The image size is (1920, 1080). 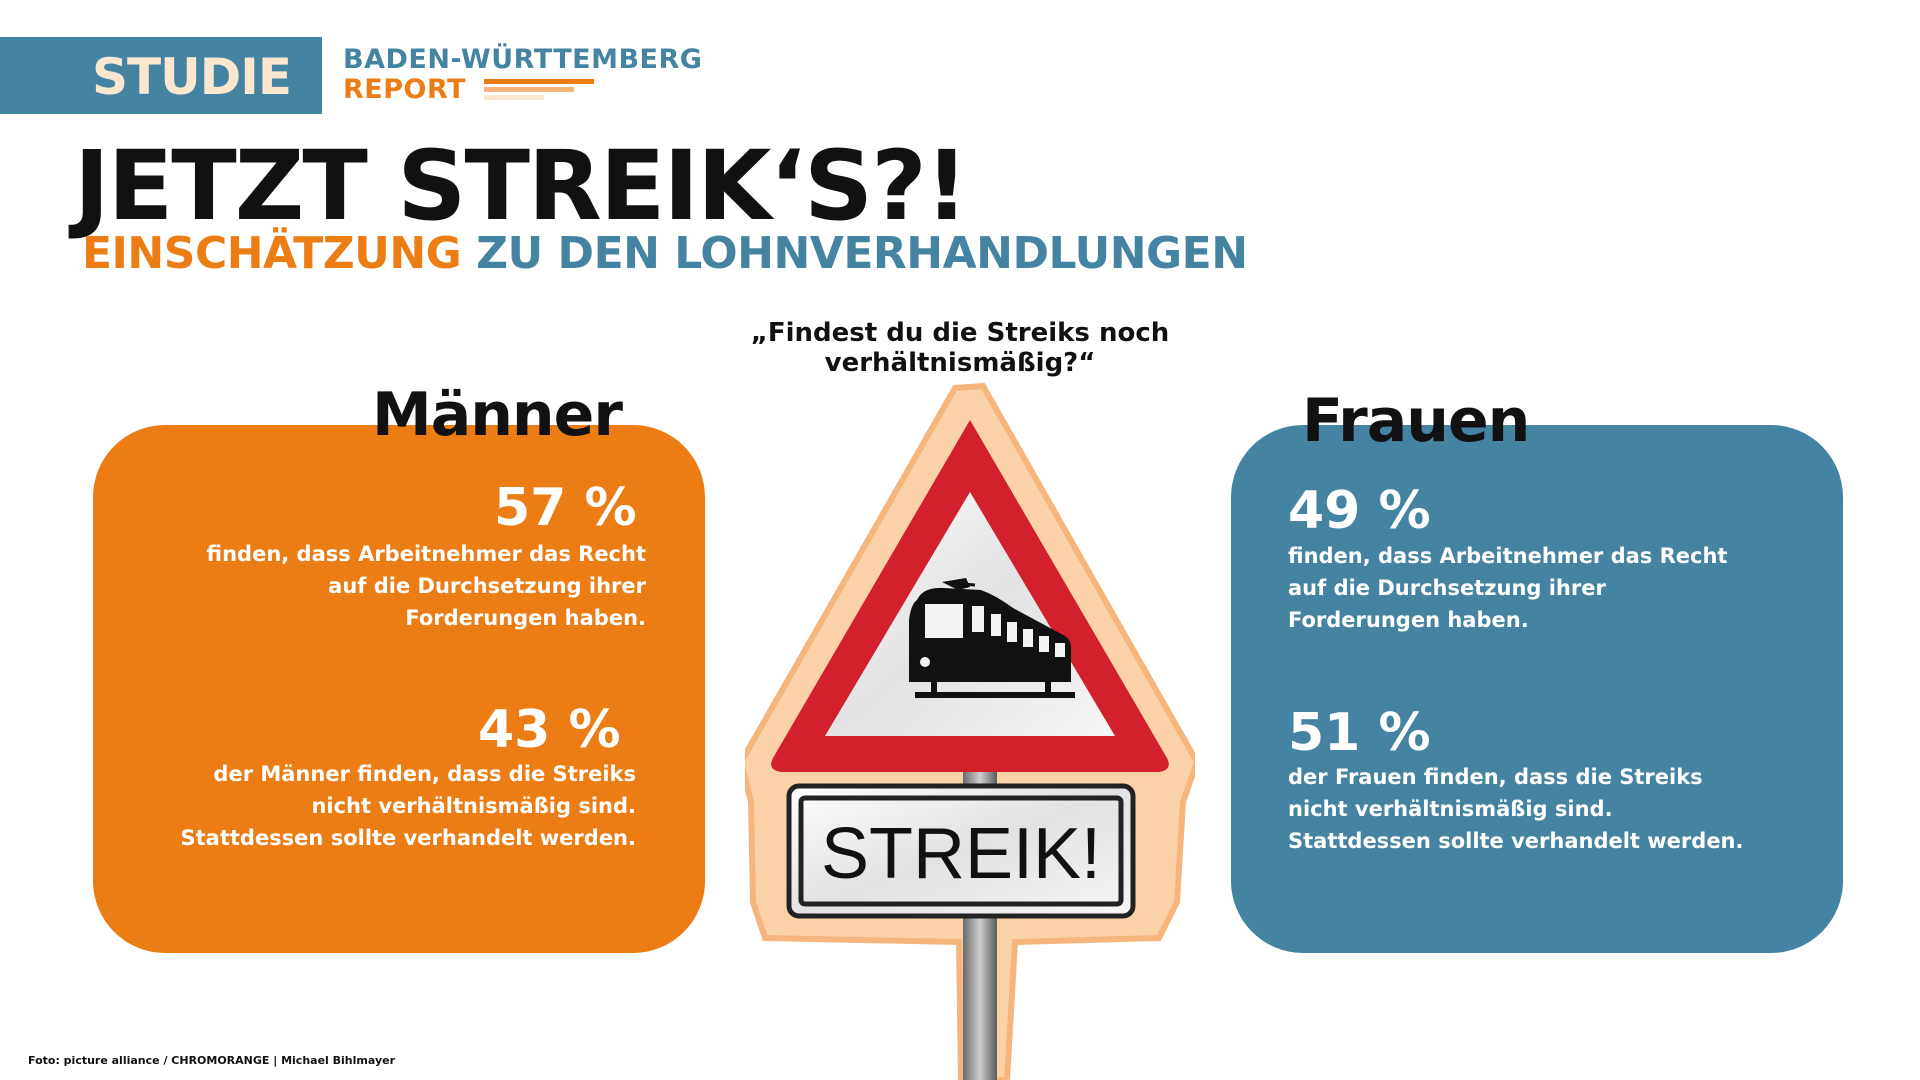 What do you see at coordinates (192, 77) in the screenshot?
I see `studie-label: STUDIE` at bounding box center [192, 77].